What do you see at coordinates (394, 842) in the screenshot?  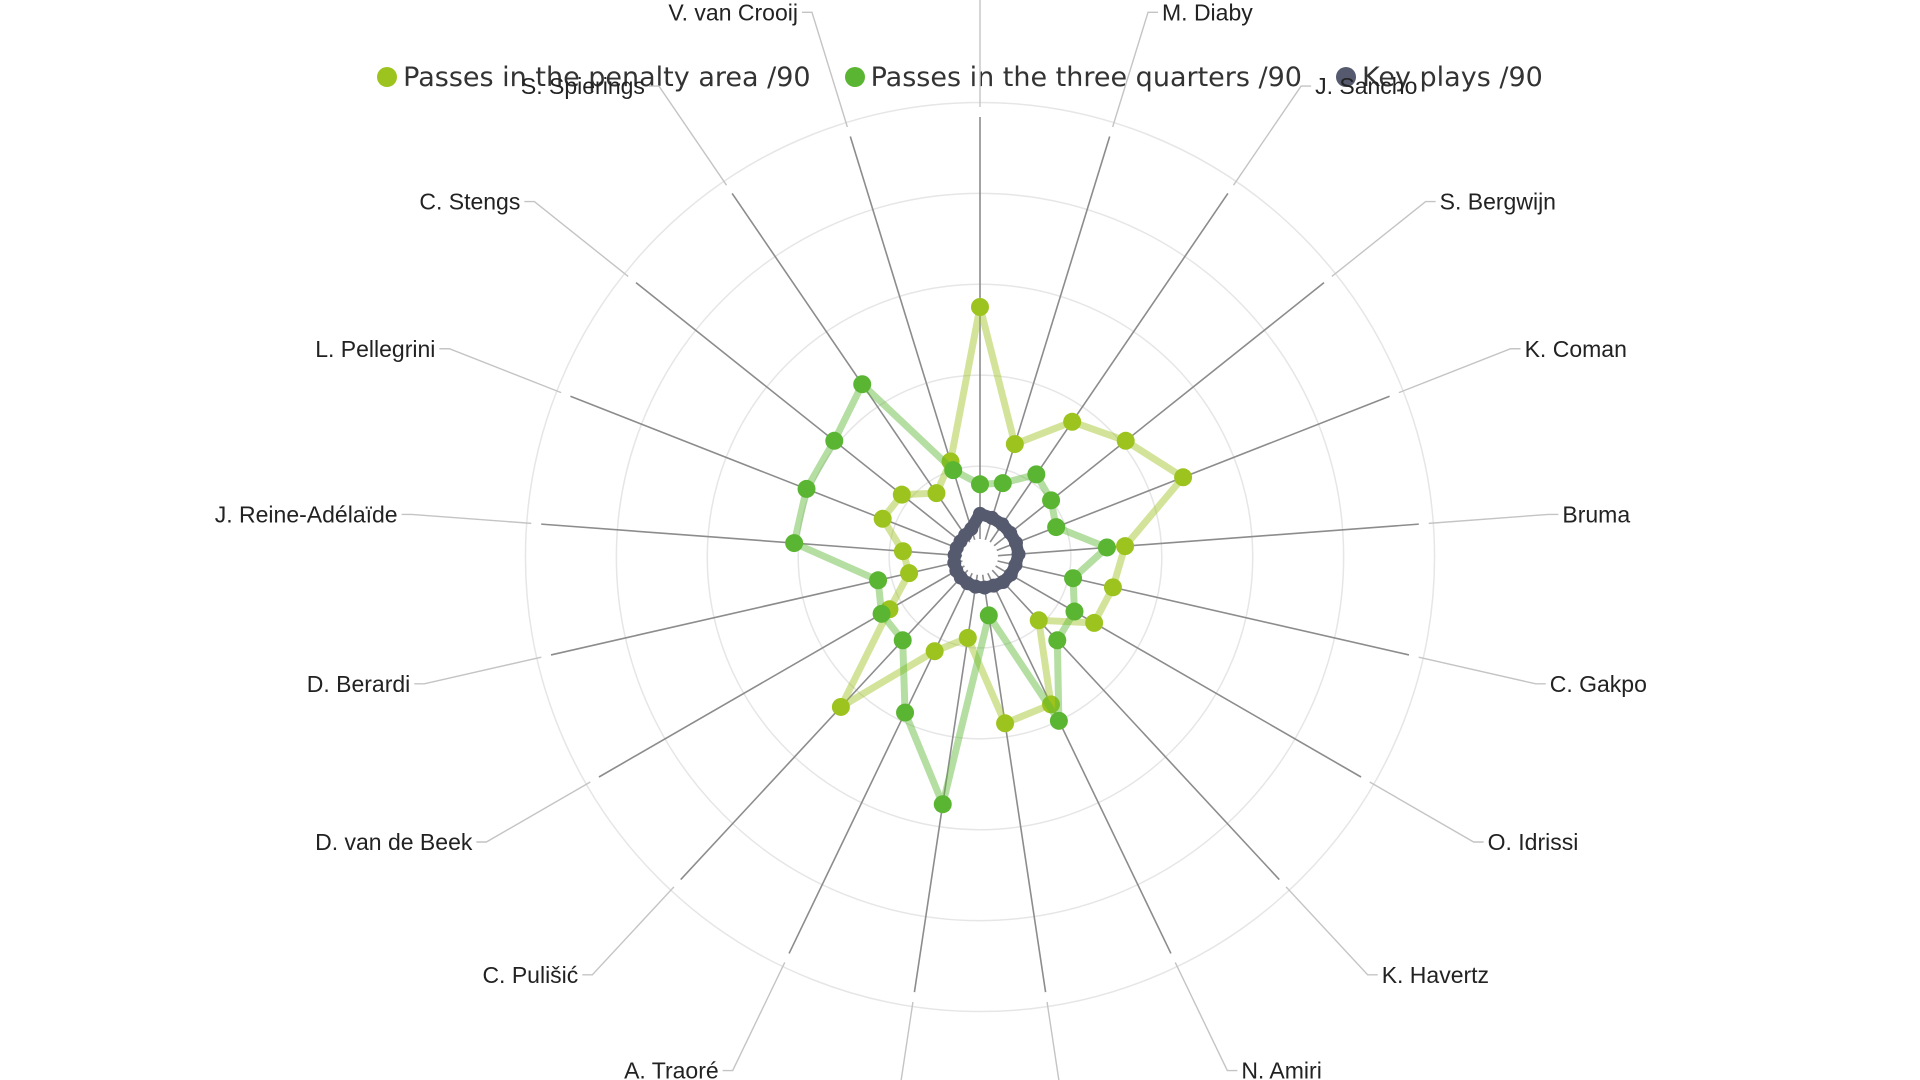 I see `label-d-van-de-beek: D. van de Beek` at bounding box center [394, 842].